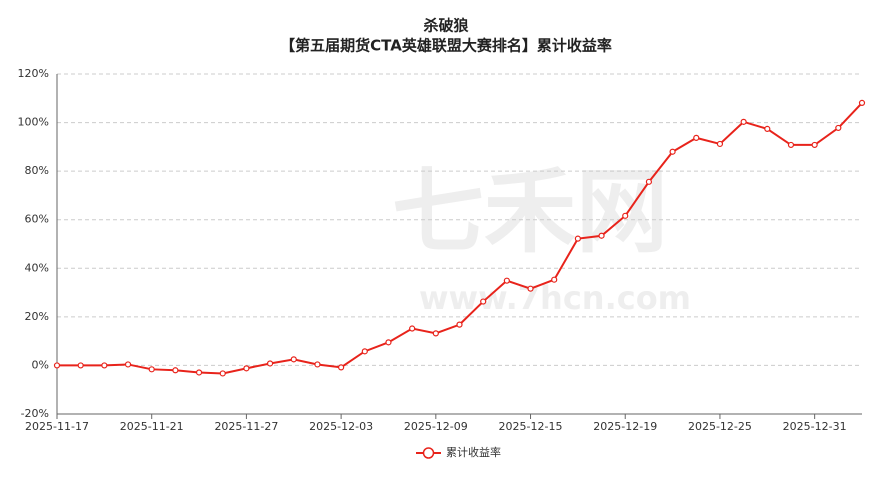  What do you see at coordinates (531, 426) in the screenshot?
I see `x-tick-label: 2025-12-15` at bounding box center [531, 426].